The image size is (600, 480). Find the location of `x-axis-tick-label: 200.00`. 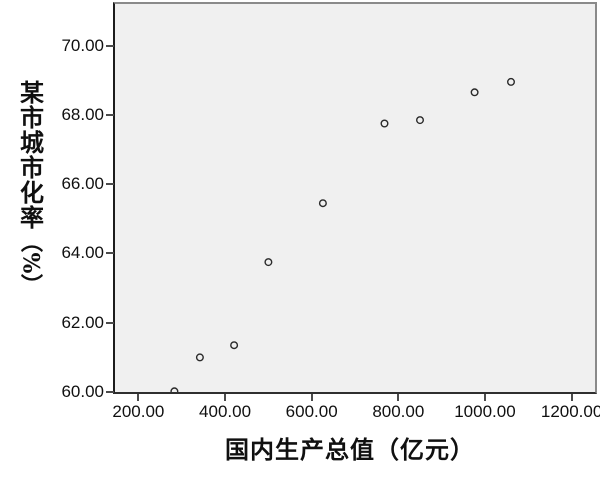

x-axis-tick-label: 200.00 is located at coordinates (138, 411).